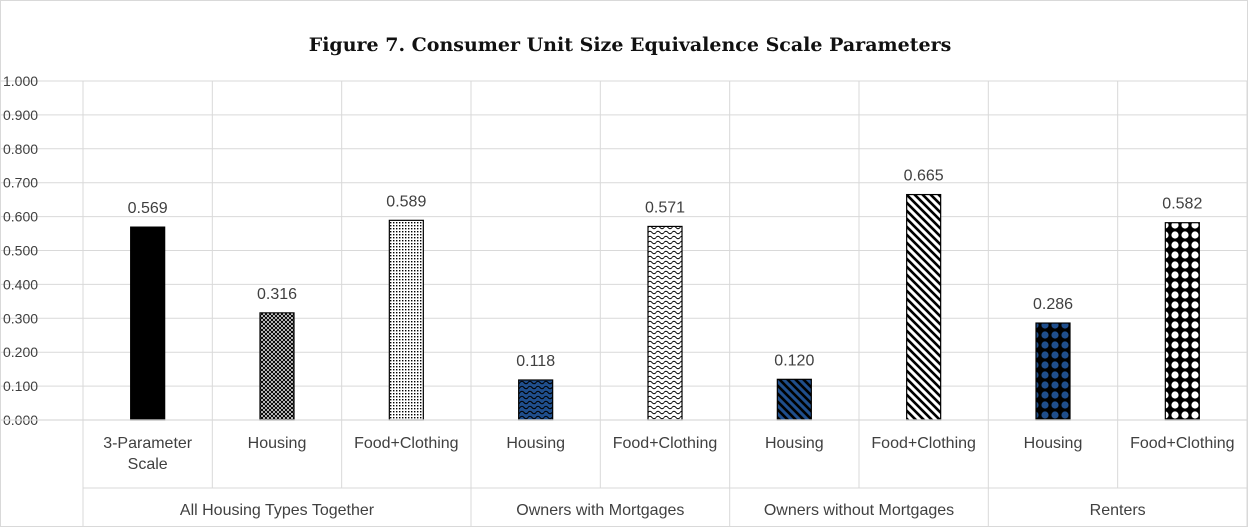 Image resolution: width=1248 pixels, height=527 pixels. Describe the element at coordinates (924, 176) in the screenshot. I see `data-label: 0.665` at that location.